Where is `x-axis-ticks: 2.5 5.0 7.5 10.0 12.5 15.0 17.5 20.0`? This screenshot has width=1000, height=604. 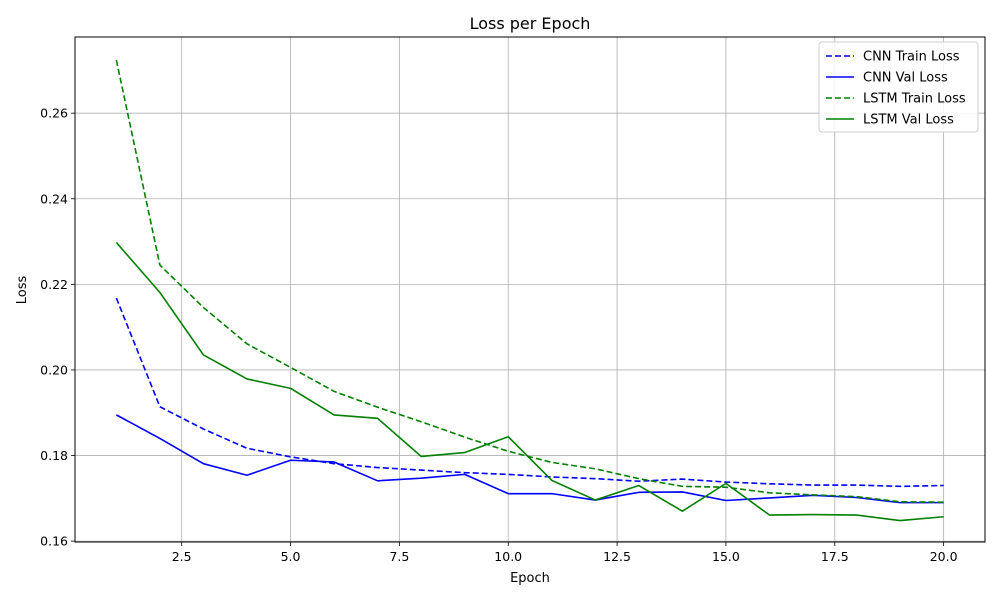
x-axis-ticks: 2.5 5.0 7.5 10.0 12.5 15.0 17.5 20.0 is located at coordinates (565, 553).